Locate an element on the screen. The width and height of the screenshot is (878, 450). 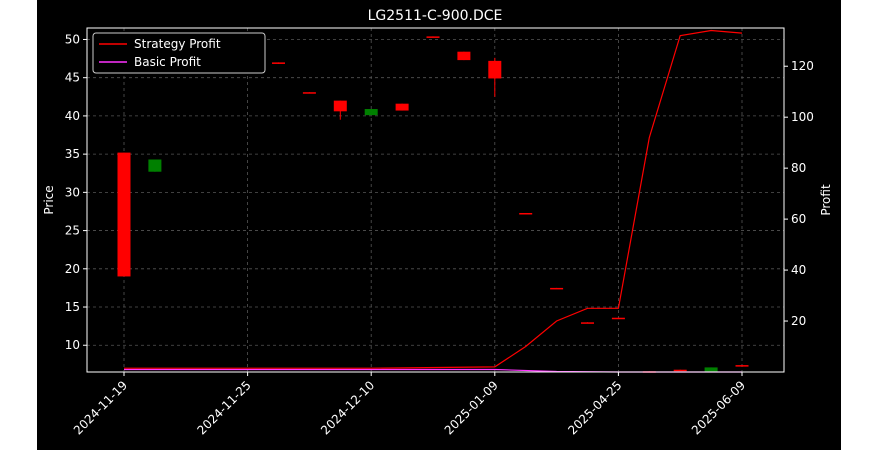
legend-label-strategy: Strategy Profit is located at coordinates (177, 44).